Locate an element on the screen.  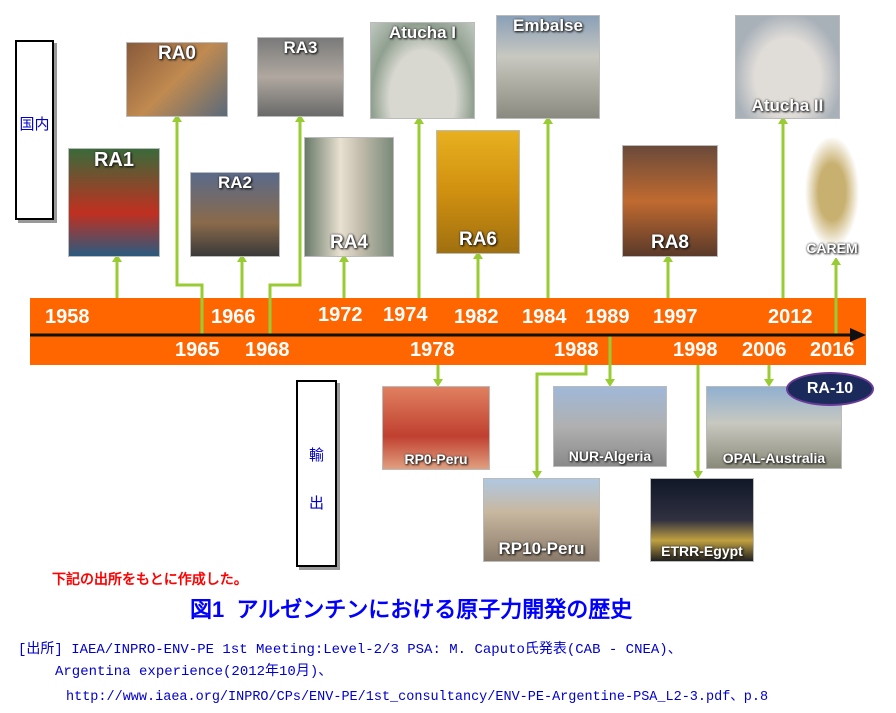
year-1978: 1978 is located at coordinates (432, 350).